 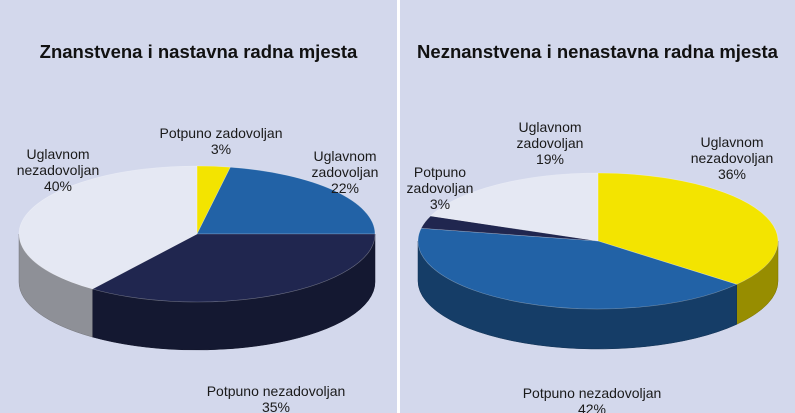 What do you see at coordinates (276, 406) in the screenshot?
I see `slice-value-label: 35%` at bounding box center [276, 406].